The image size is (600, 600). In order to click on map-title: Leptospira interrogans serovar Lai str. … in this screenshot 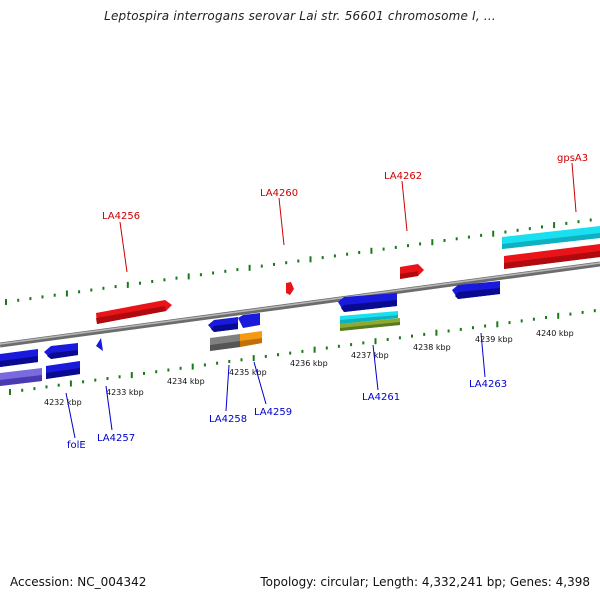, I will do `click(300, 16)`.